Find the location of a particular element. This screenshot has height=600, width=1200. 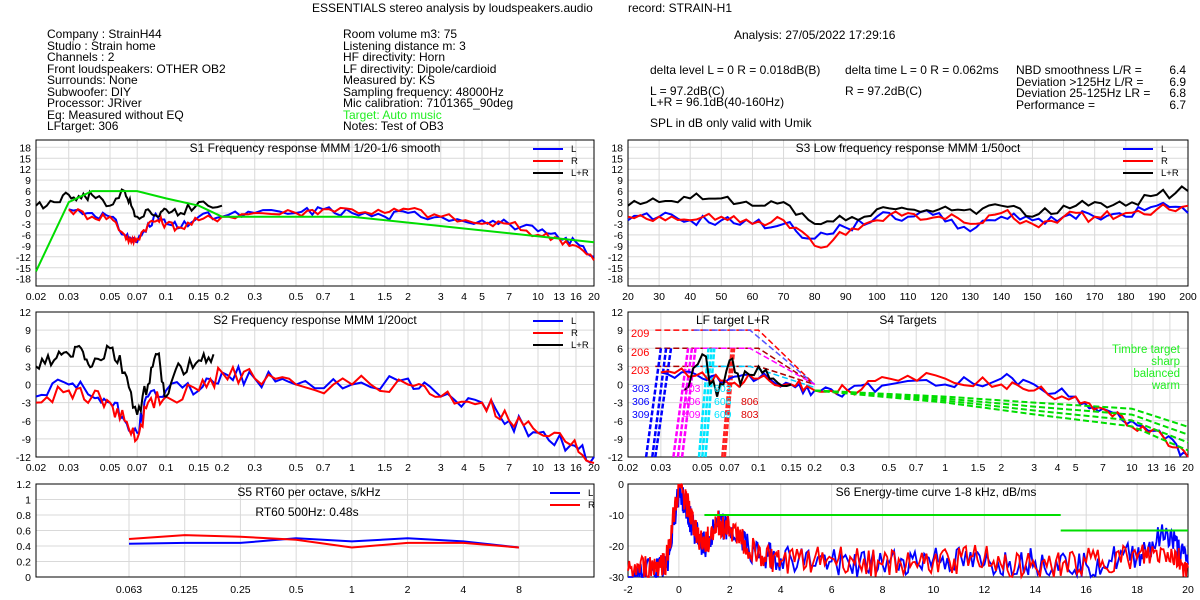

level-label: 309 is located at coordinates (641, 415).